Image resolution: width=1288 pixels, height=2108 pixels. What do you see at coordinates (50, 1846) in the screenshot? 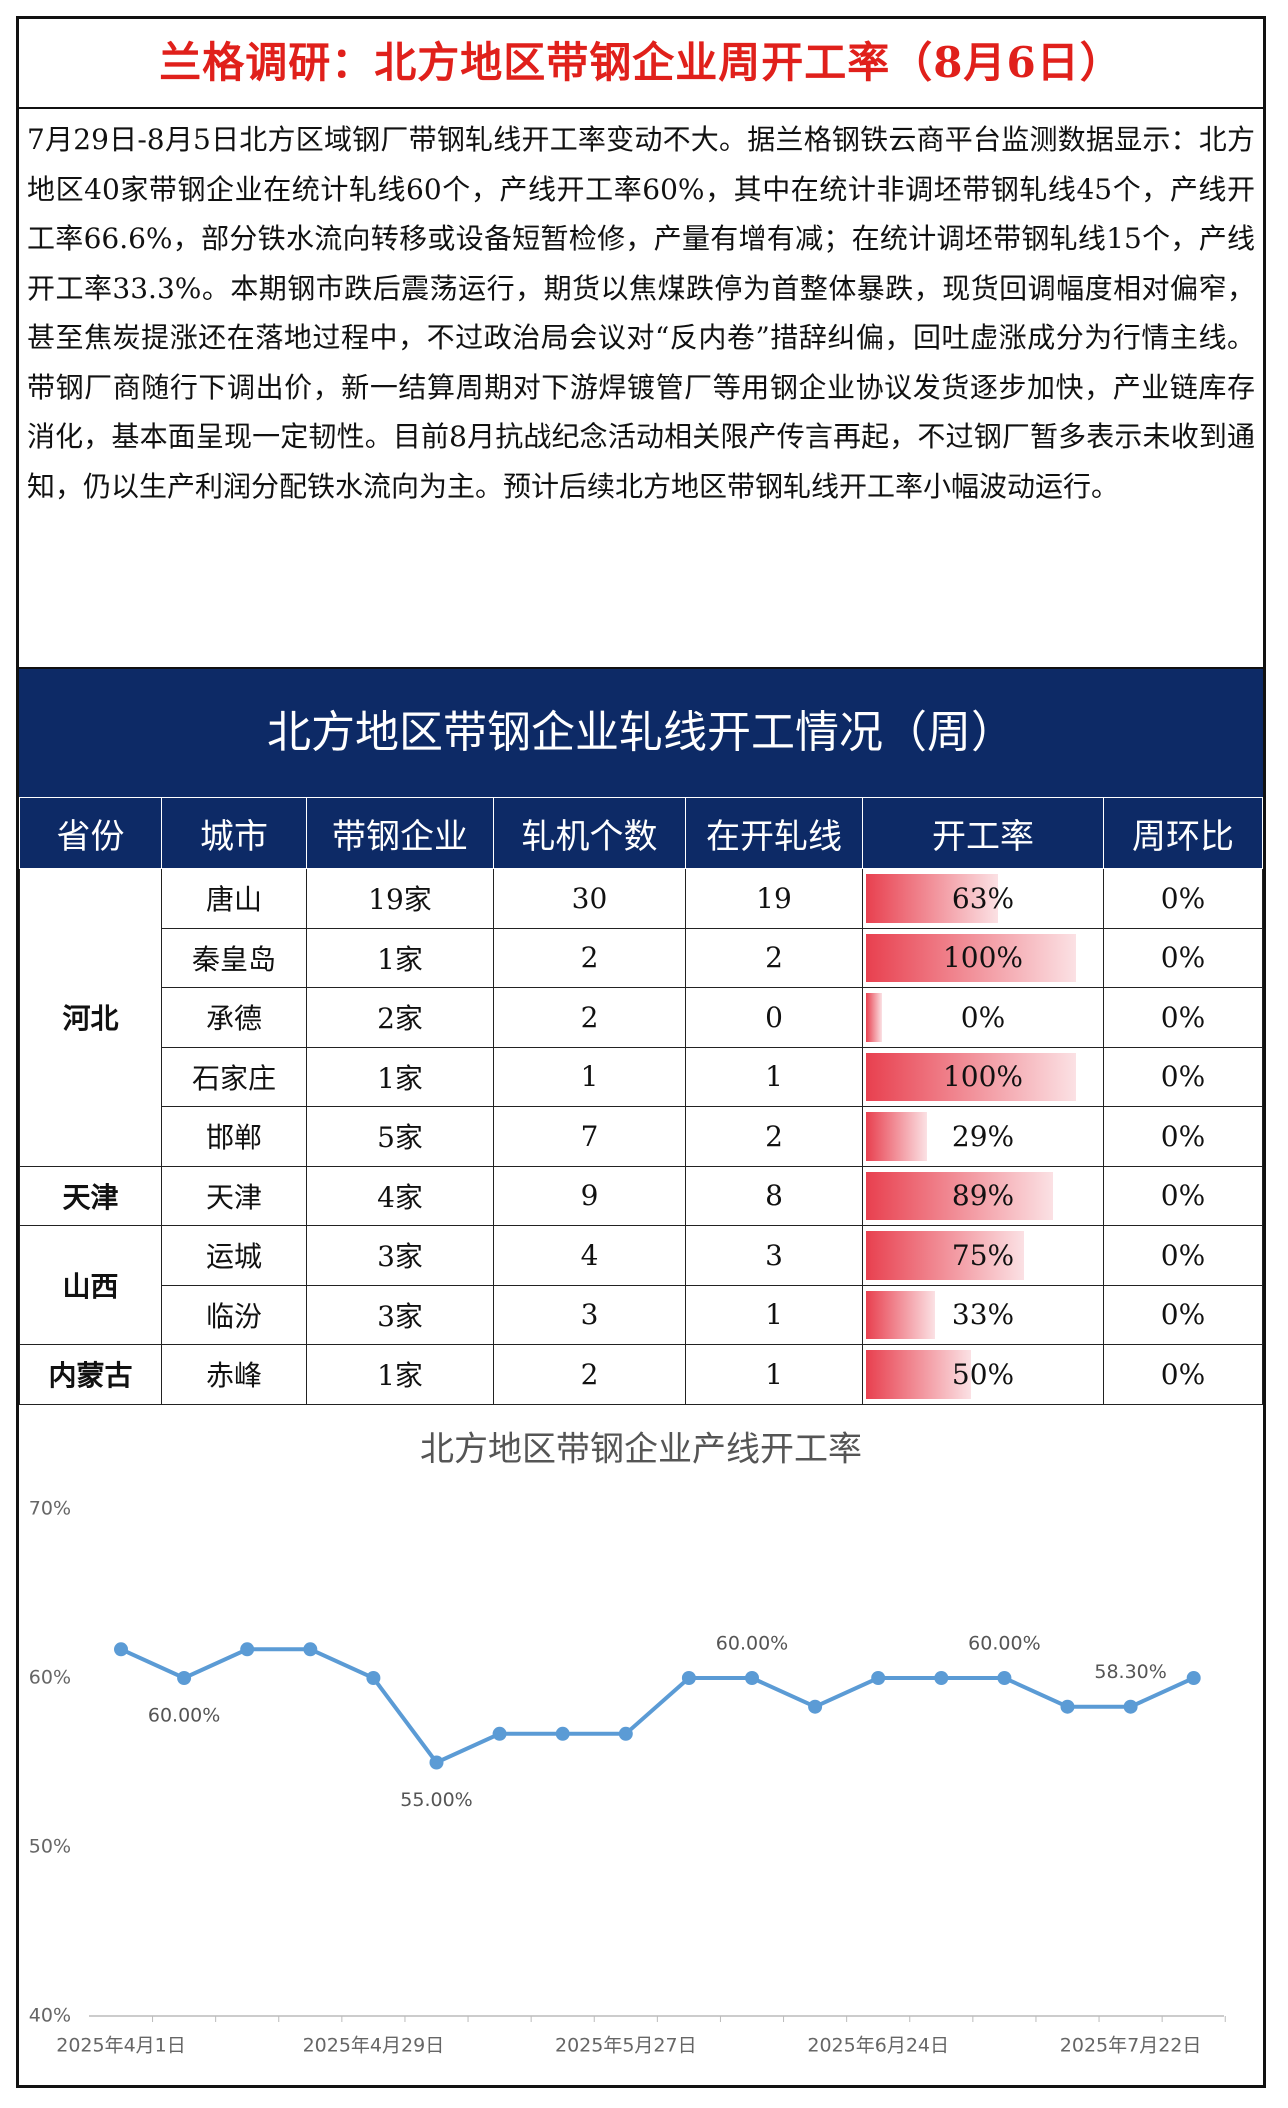
I see `y-tick-label: 50%` at bounding box center [50, 1846].